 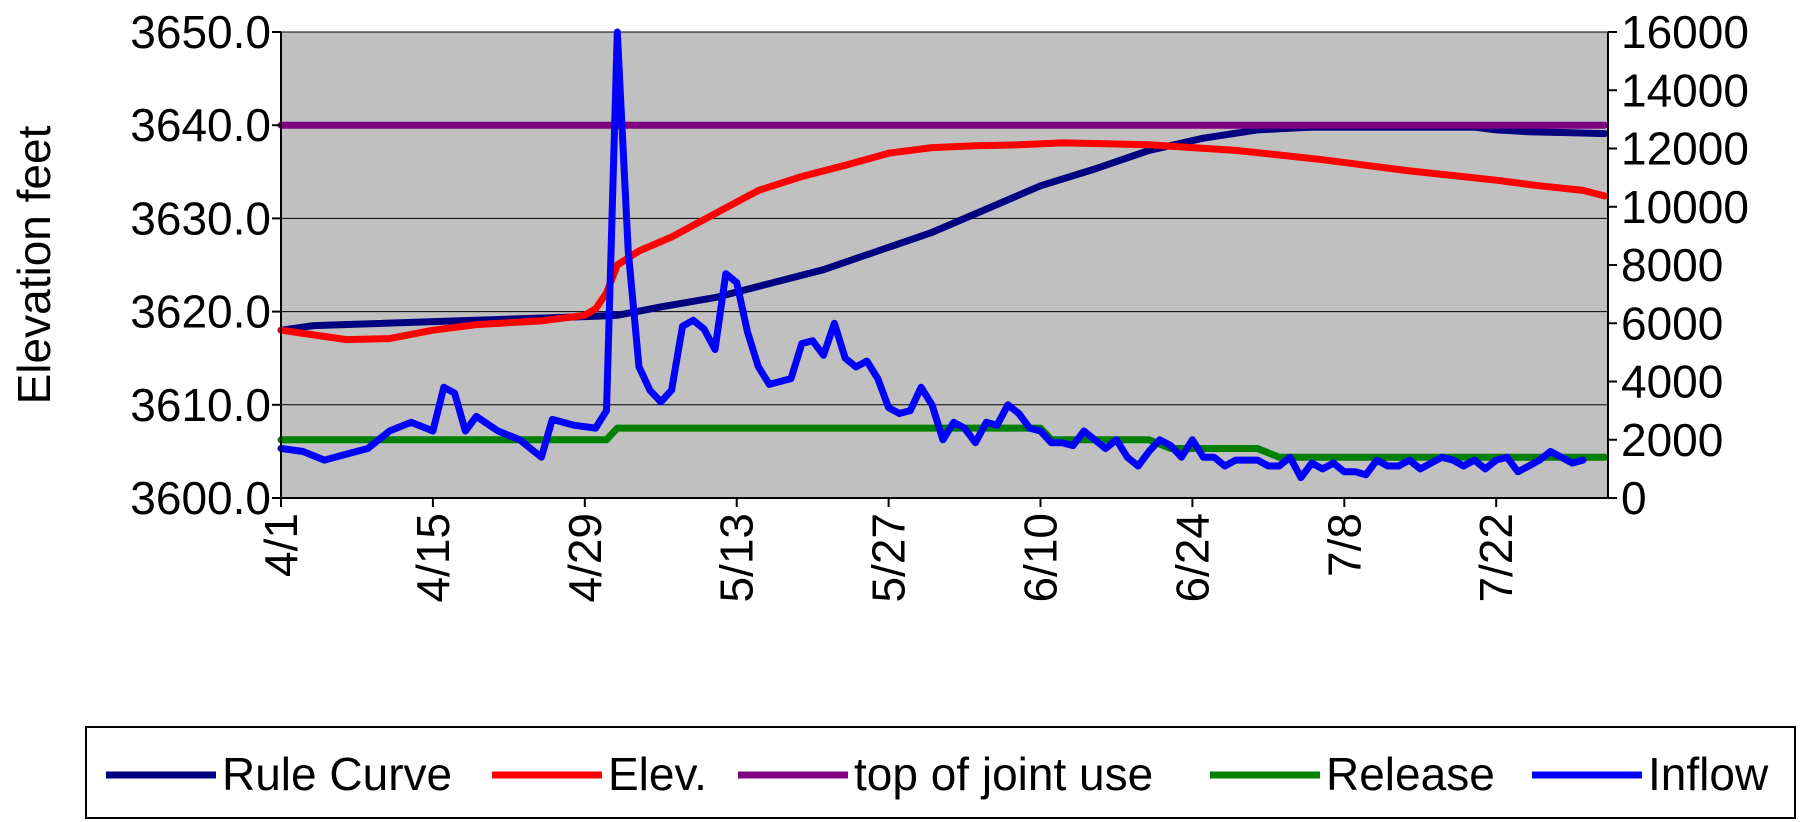 I want to click on x-tick-label: 4/29, so click(x=585, y=558).